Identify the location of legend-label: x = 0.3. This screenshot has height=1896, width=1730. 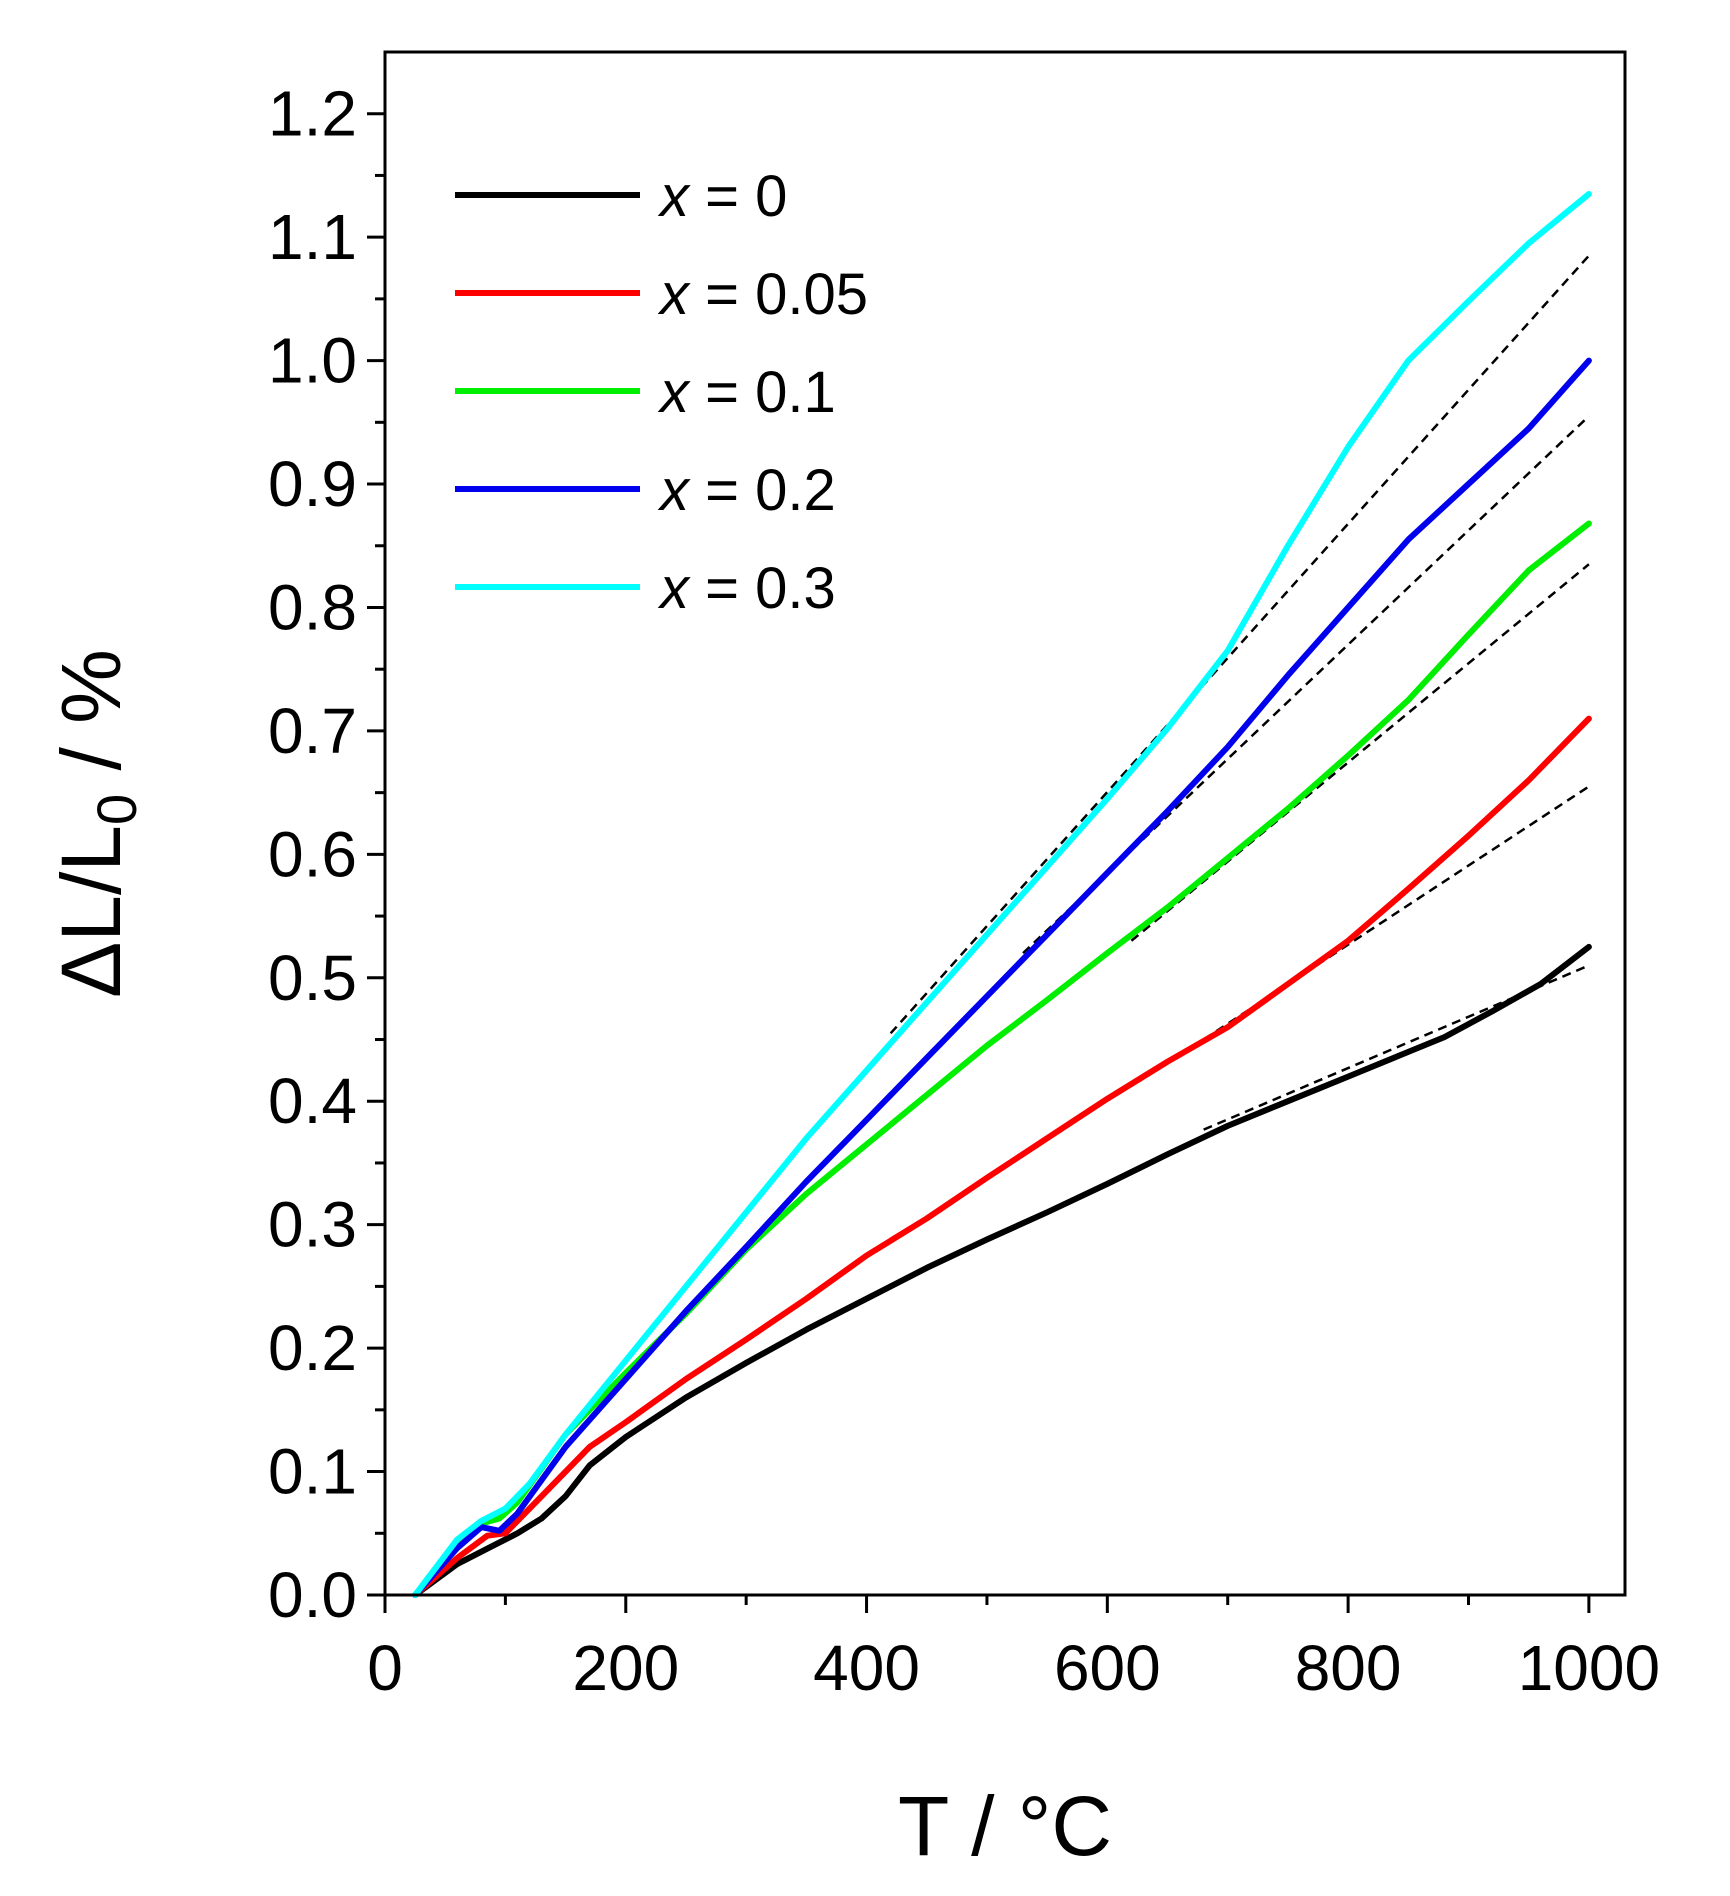
(746, 588).